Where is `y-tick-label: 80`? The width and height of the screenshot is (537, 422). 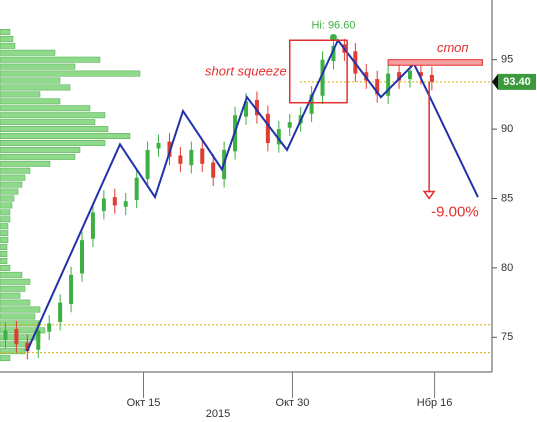 y-tick-label: 80 is located at coordinates (507, 268).